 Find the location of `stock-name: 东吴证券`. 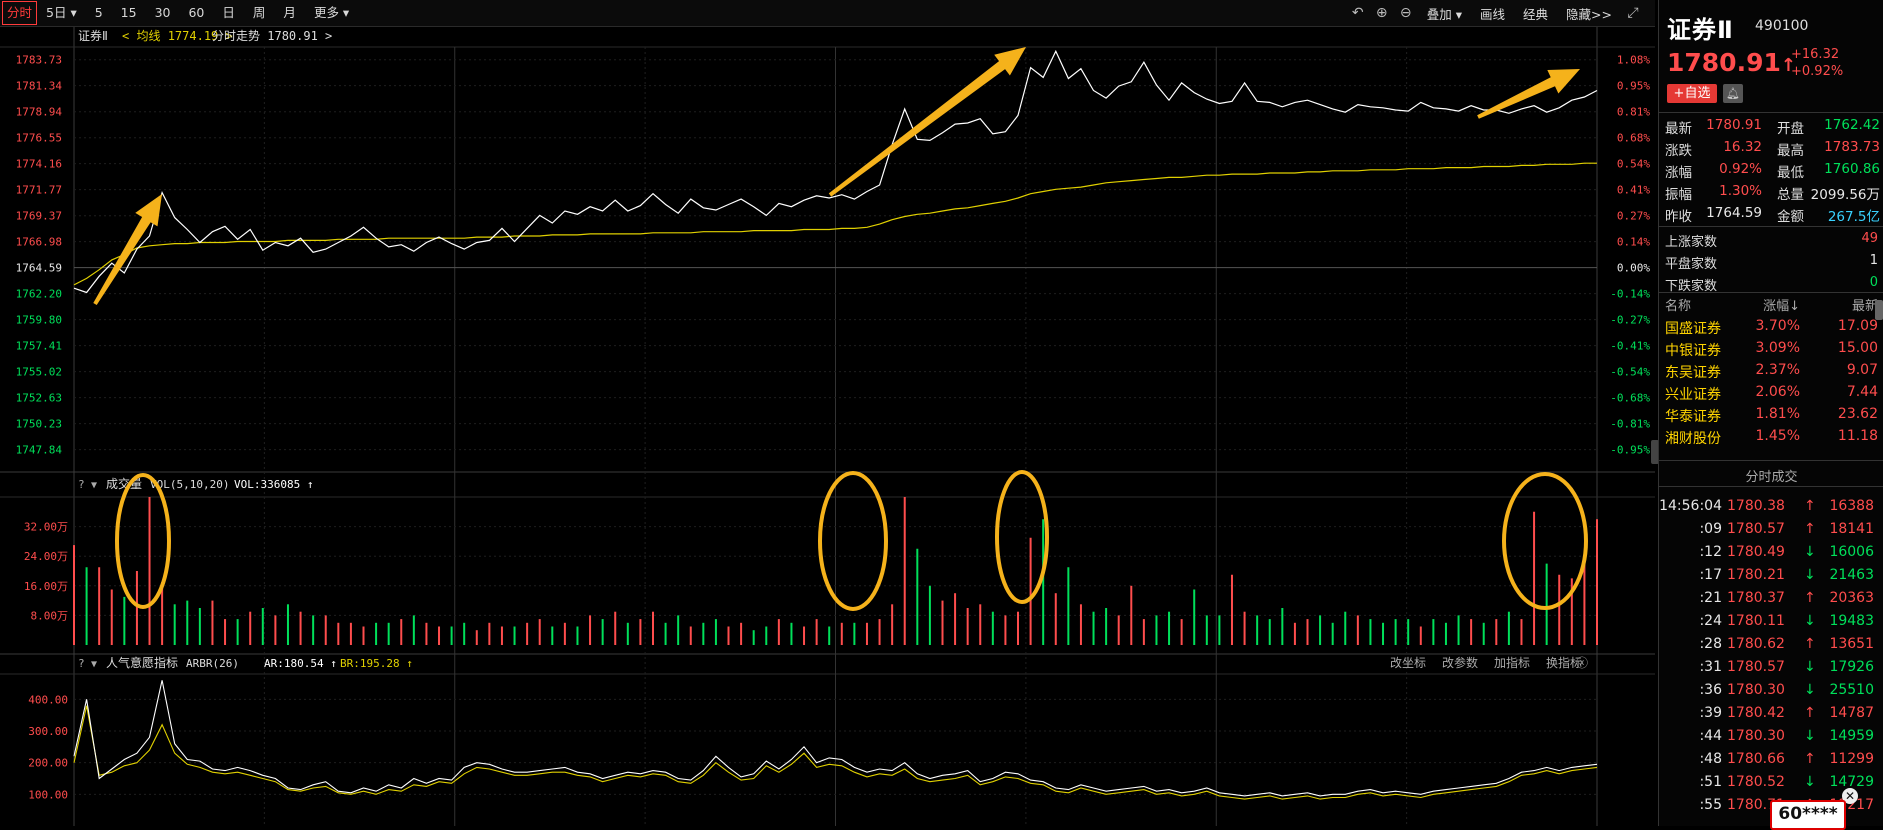

stock-name: 东吴证券 is located at coordinates (1693, 373).